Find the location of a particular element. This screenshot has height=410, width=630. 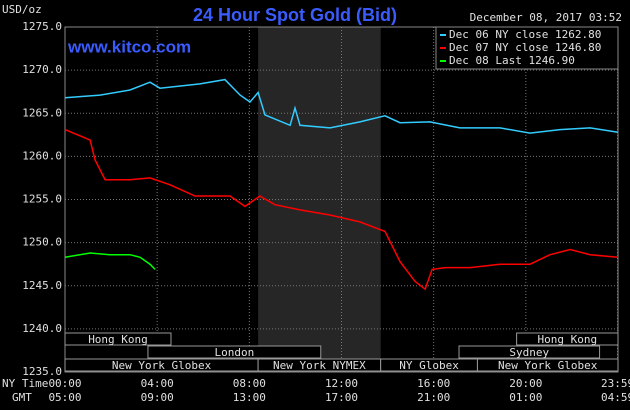

gmt-tick-label: 13:00 is located at coordinates (249, 397).